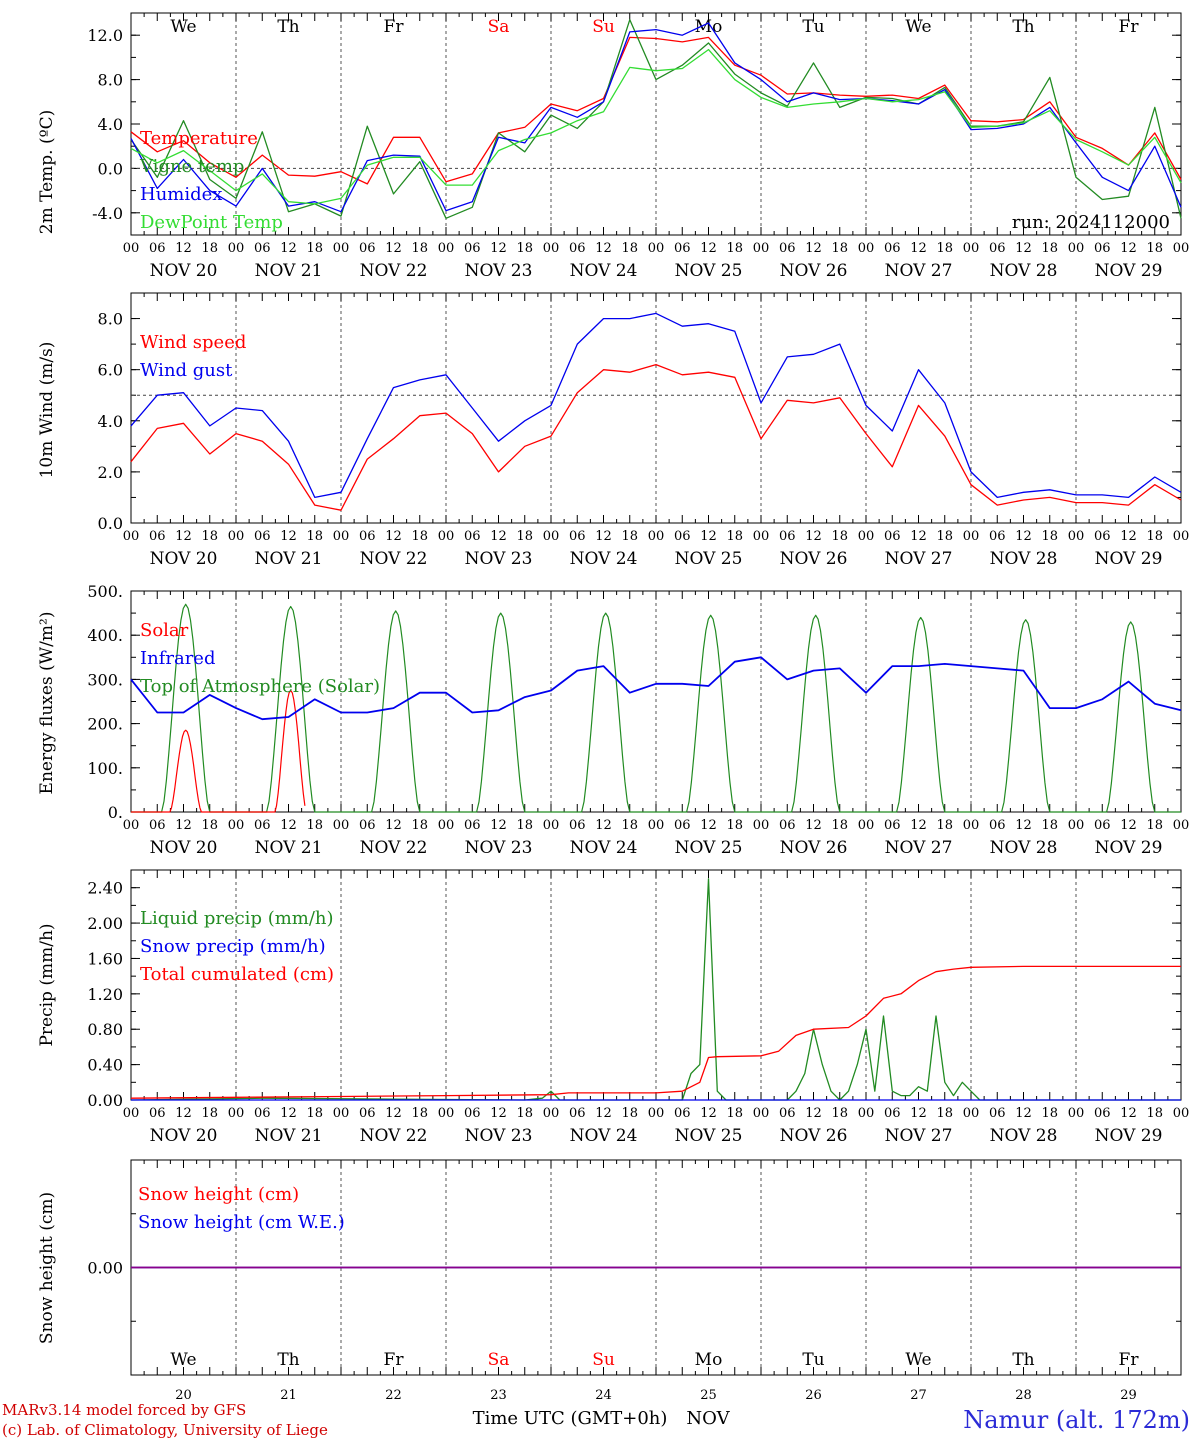  I want to click on panel-3-date-label: NOV 22, so click(394, 1136).